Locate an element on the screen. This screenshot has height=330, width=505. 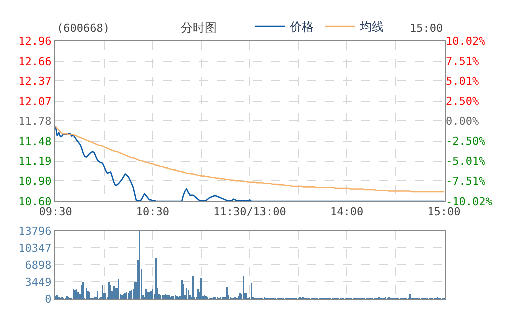
y2-tick-label: -7.51% is located at coordinates (466, 181).